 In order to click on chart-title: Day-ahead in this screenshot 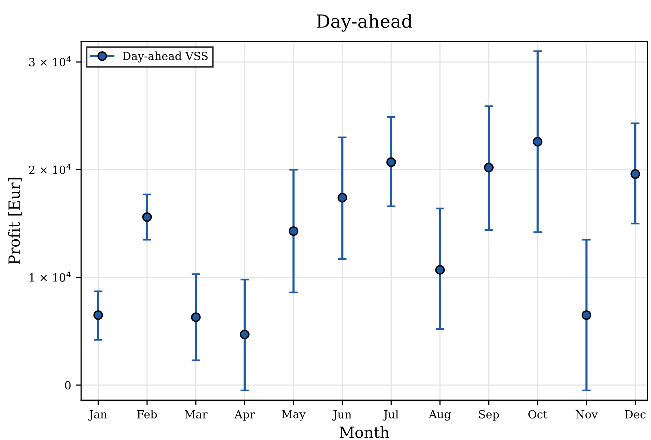, I will do `click(364, 23)`.